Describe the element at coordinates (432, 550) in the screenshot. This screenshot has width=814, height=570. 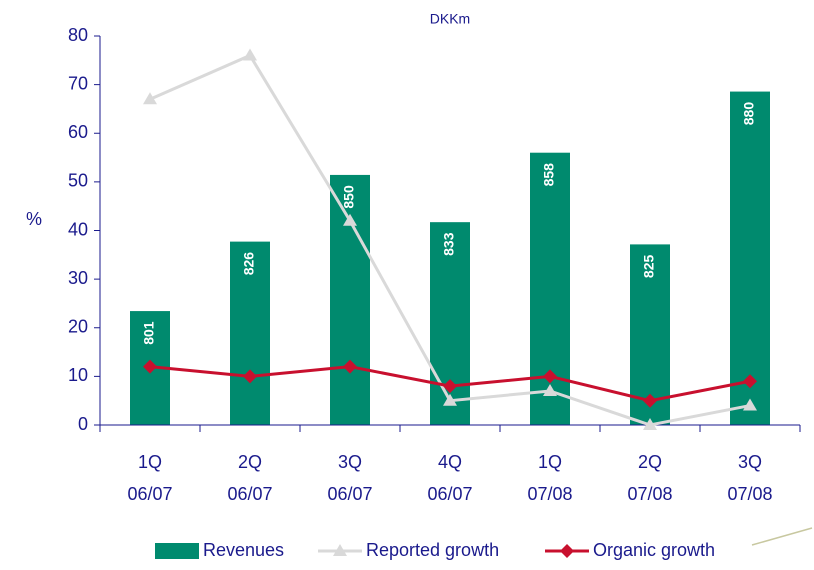
I see `legend-label: Reported growth` at that location.